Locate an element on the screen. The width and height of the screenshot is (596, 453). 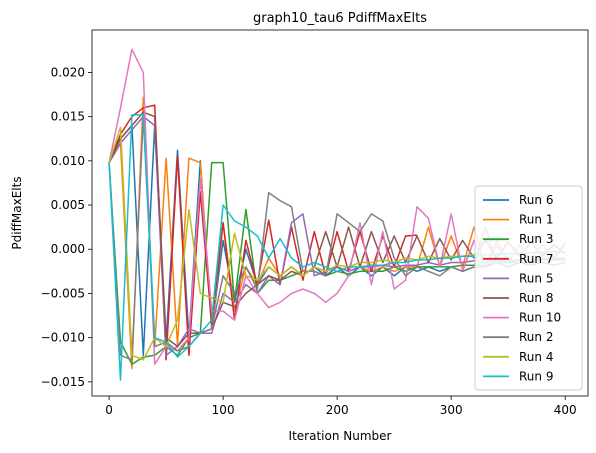
y-tick-label: 0.000 is located at coordinates (68, 249).